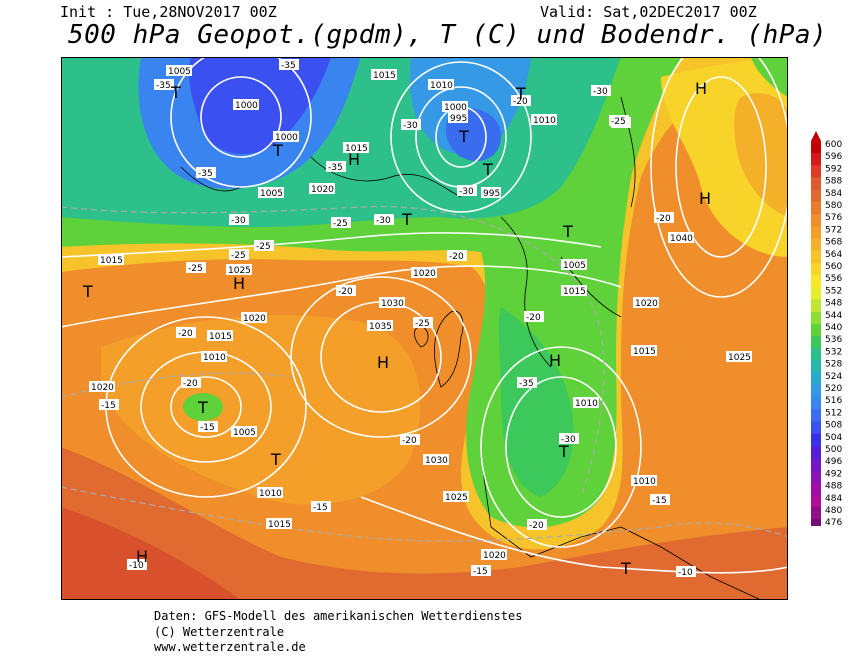 The width and height of the screenshot is (850, 657). What do you see at coordinates (239, 271) in the screenshot?
I see `svg-text: 1025` at bounding box center [239, 271].